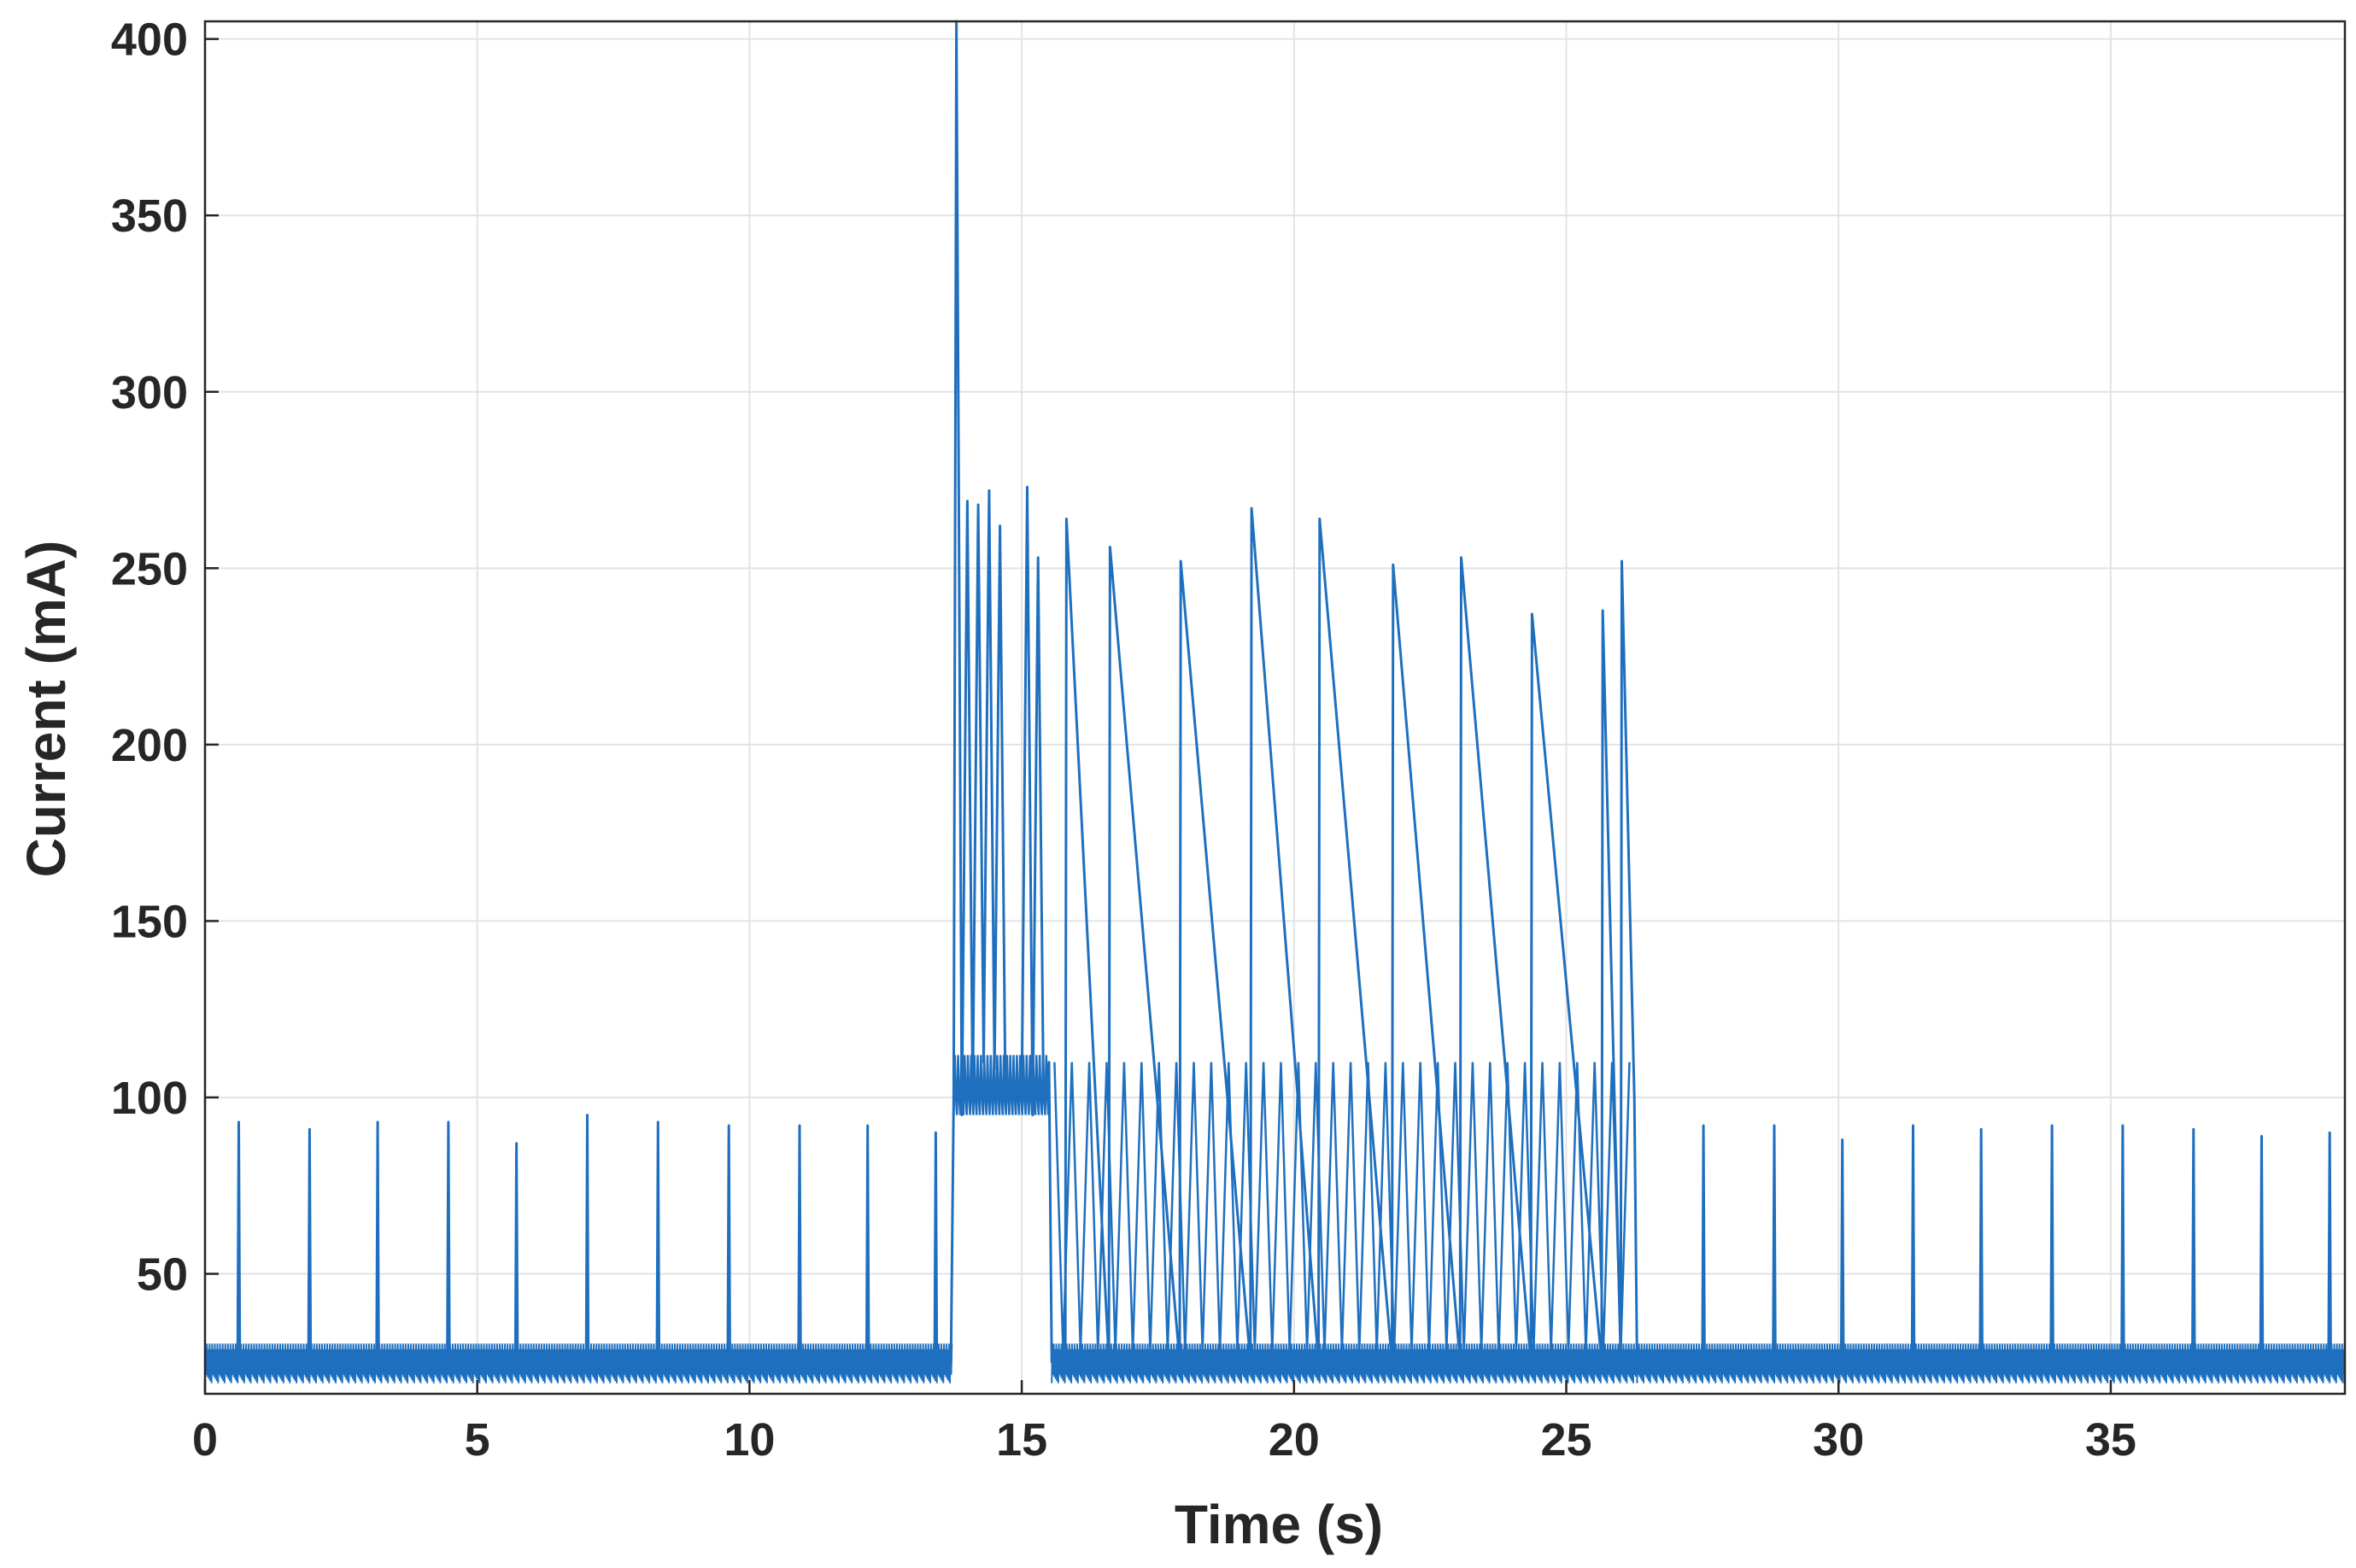 The width and height of the screenshot is (2356, 1568). Describe the element at coordinates (749, 1440) in the screenshot. I see `x-tick-label: 10` at that location.